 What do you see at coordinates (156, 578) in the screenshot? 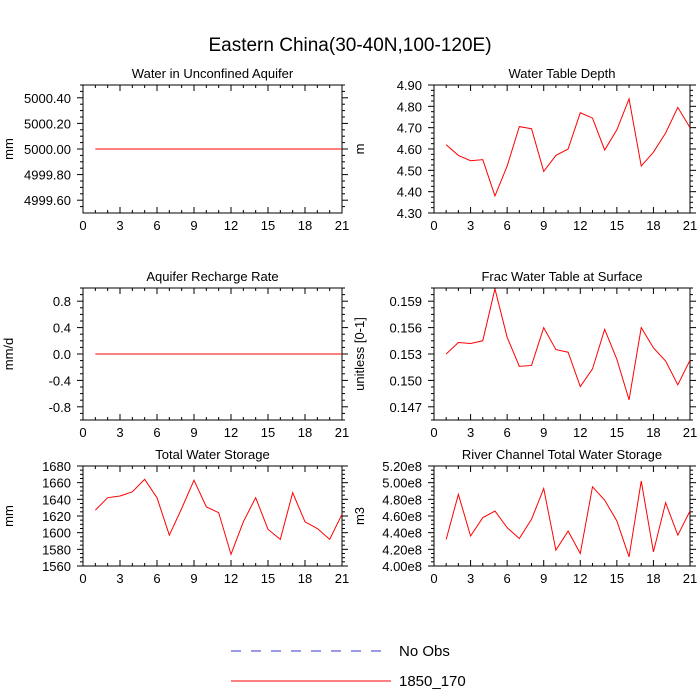
I see `total-water-storage-xtick-label: 6` at bounding box center [156, 578].